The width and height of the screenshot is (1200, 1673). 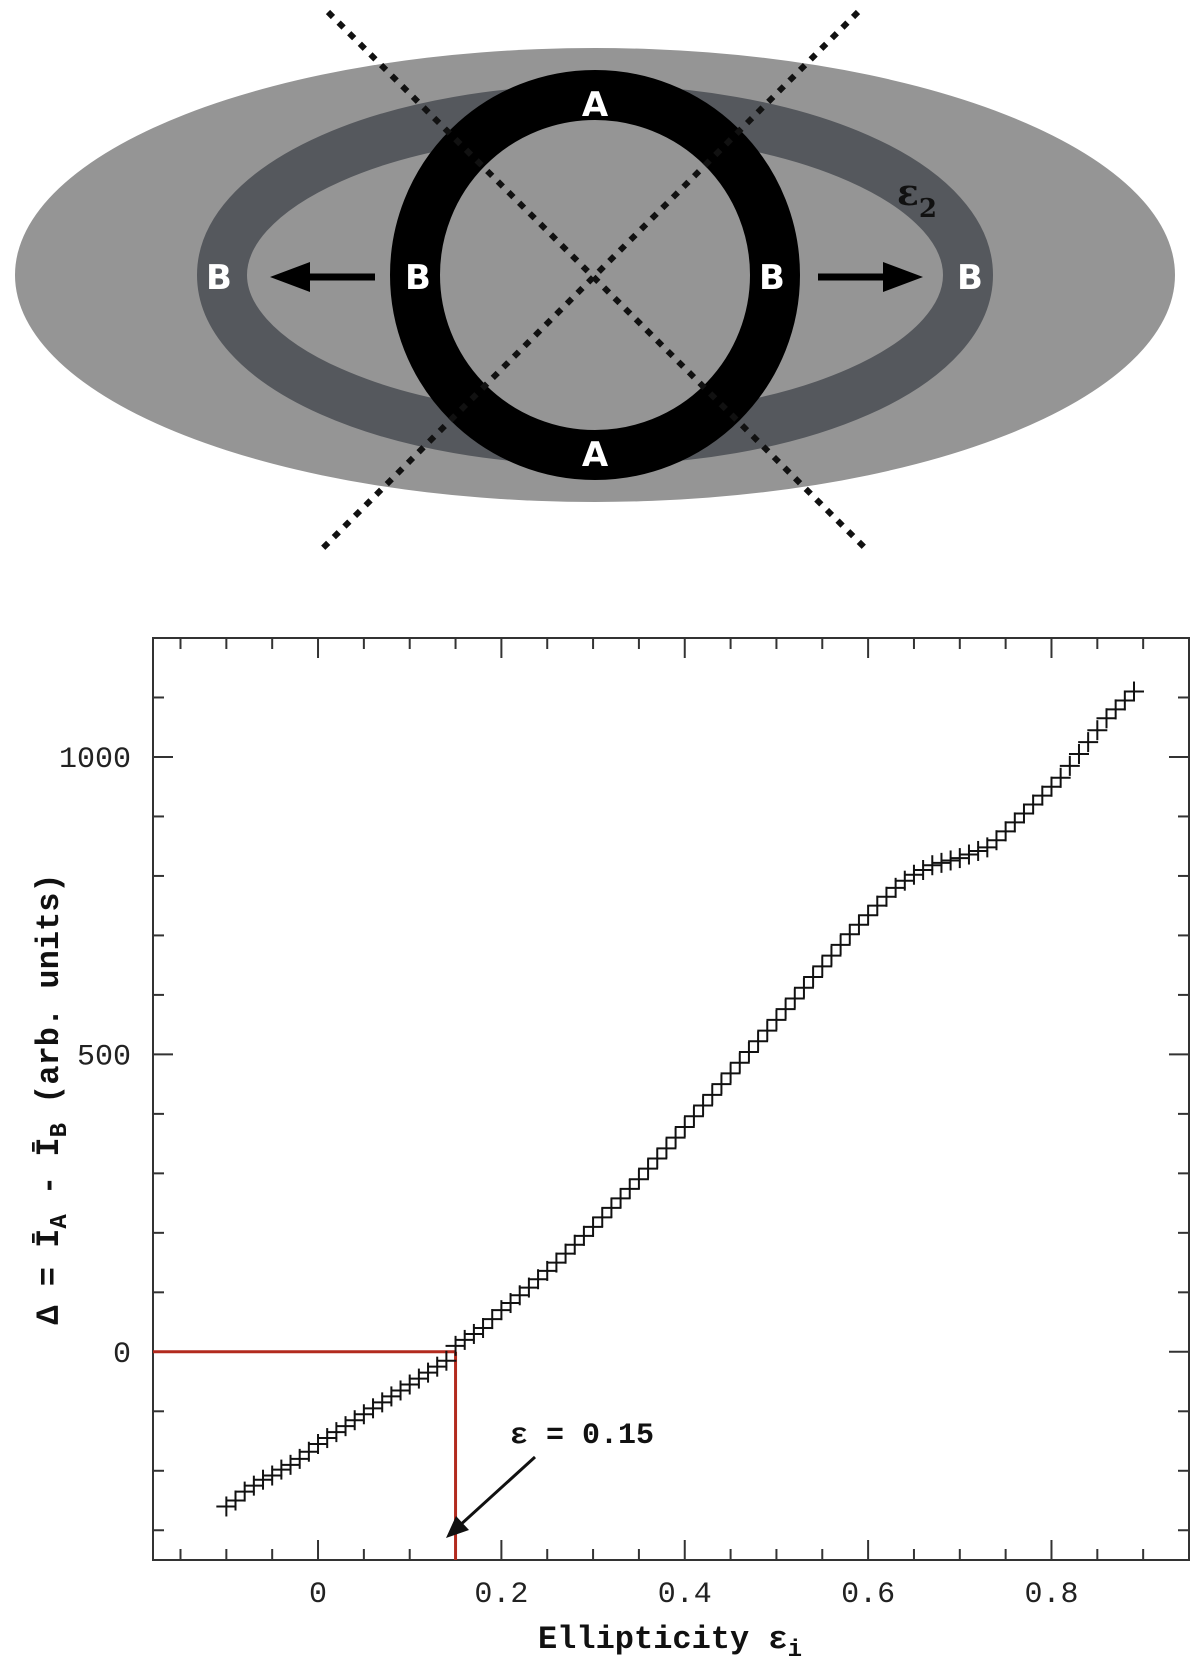 I want to click on label-b-inner-right: B, so click(x=772, y=278).